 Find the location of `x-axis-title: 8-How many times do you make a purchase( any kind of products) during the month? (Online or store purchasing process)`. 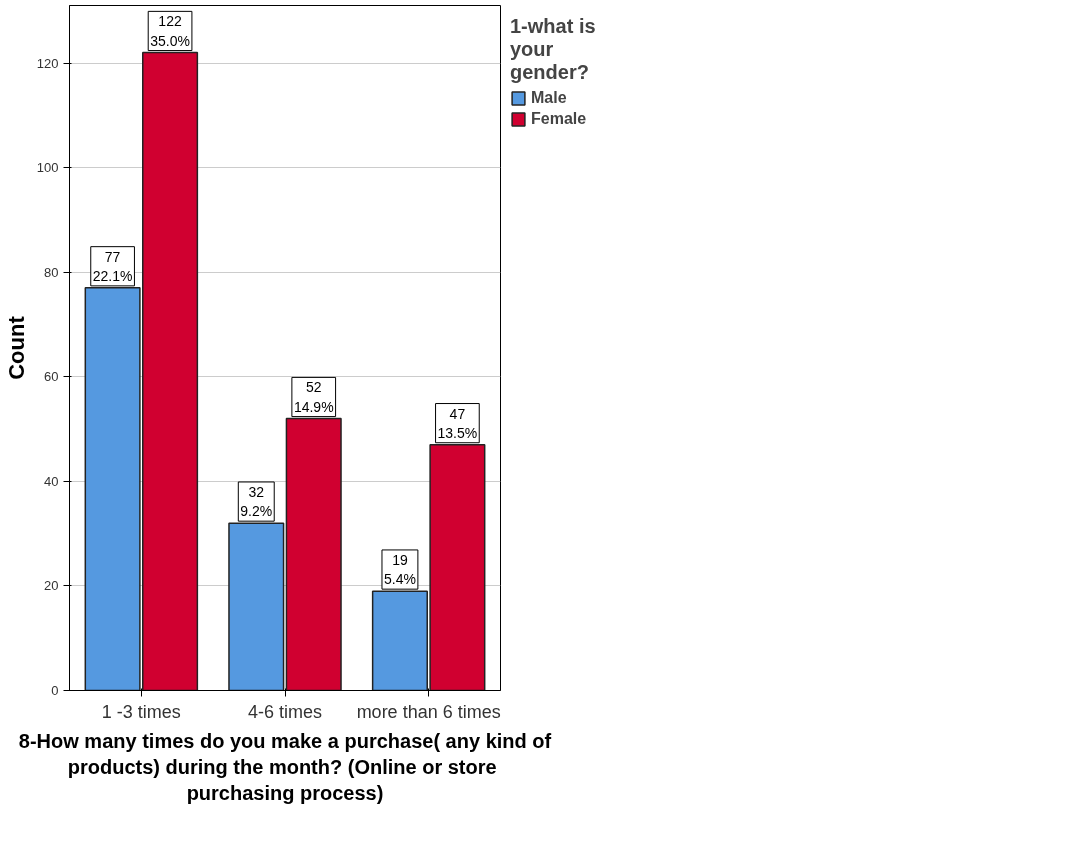

x-axis-title: 8-How many times do you make a purchase( any kind of products) during the month? (Online or store purchasing process) is located at coordinates (285, 767).